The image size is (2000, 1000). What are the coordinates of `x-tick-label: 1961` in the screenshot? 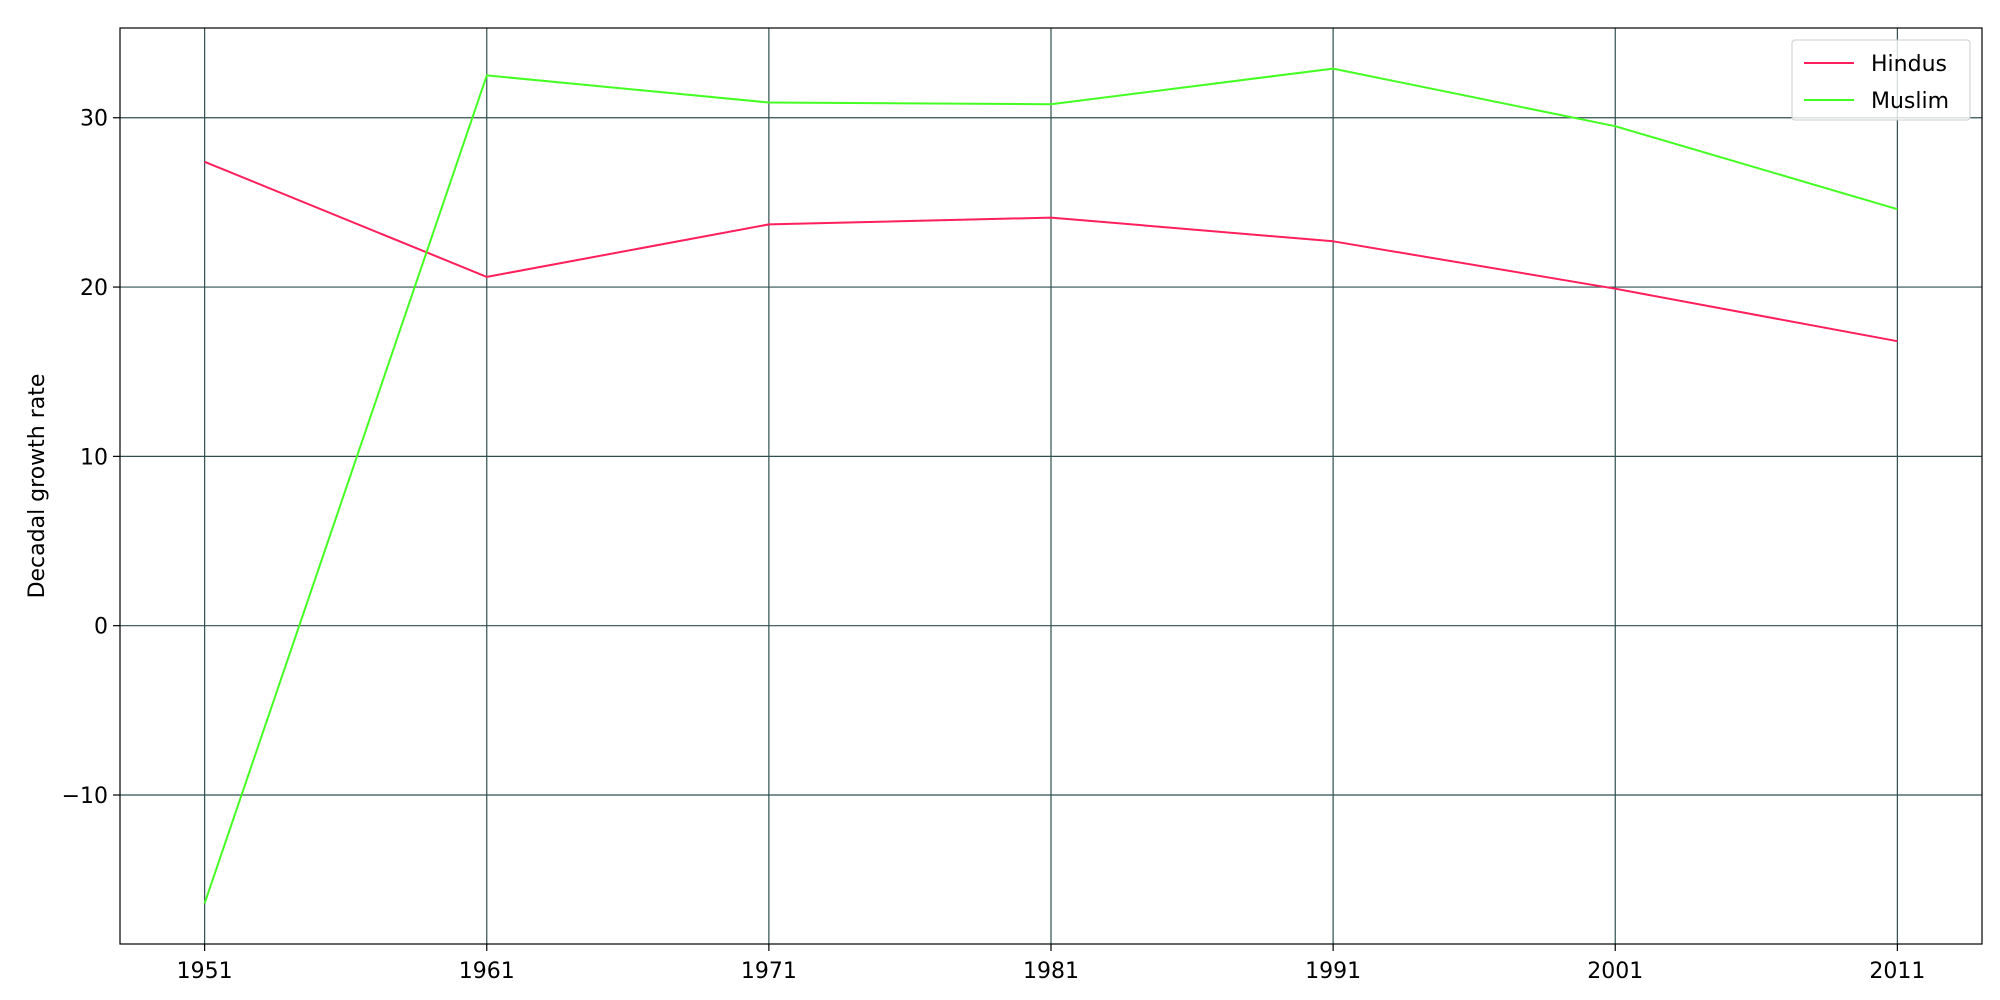 It's located at (487, 971).